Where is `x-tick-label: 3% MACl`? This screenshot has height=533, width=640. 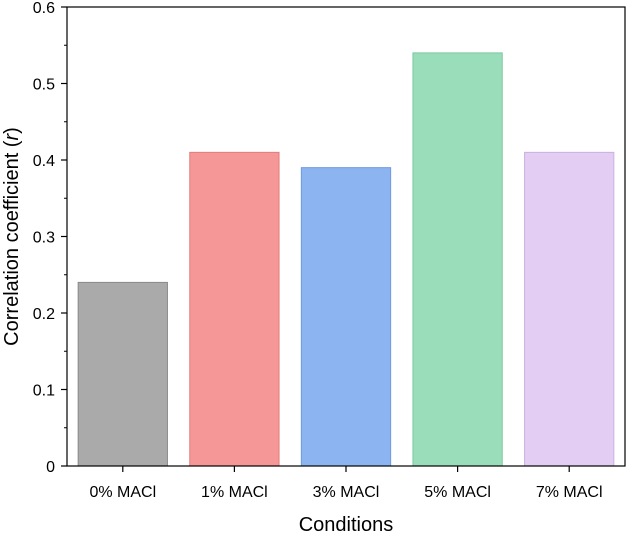 x-tick-label: 3% MACl is located at coordinates (346, 492).